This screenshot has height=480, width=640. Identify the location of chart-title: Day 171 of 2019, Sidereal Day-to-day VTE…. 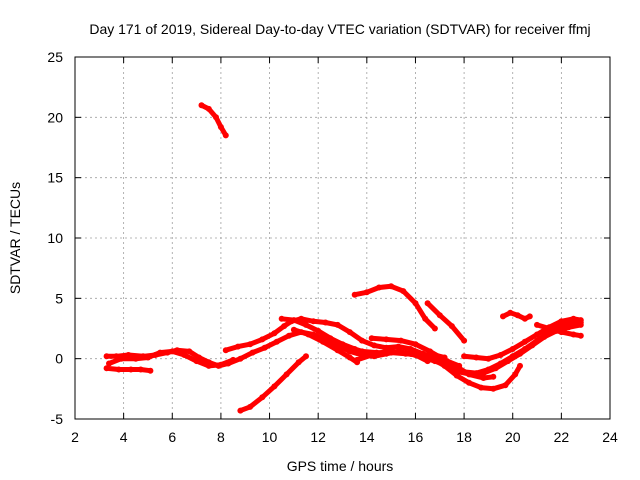
(339, 29).